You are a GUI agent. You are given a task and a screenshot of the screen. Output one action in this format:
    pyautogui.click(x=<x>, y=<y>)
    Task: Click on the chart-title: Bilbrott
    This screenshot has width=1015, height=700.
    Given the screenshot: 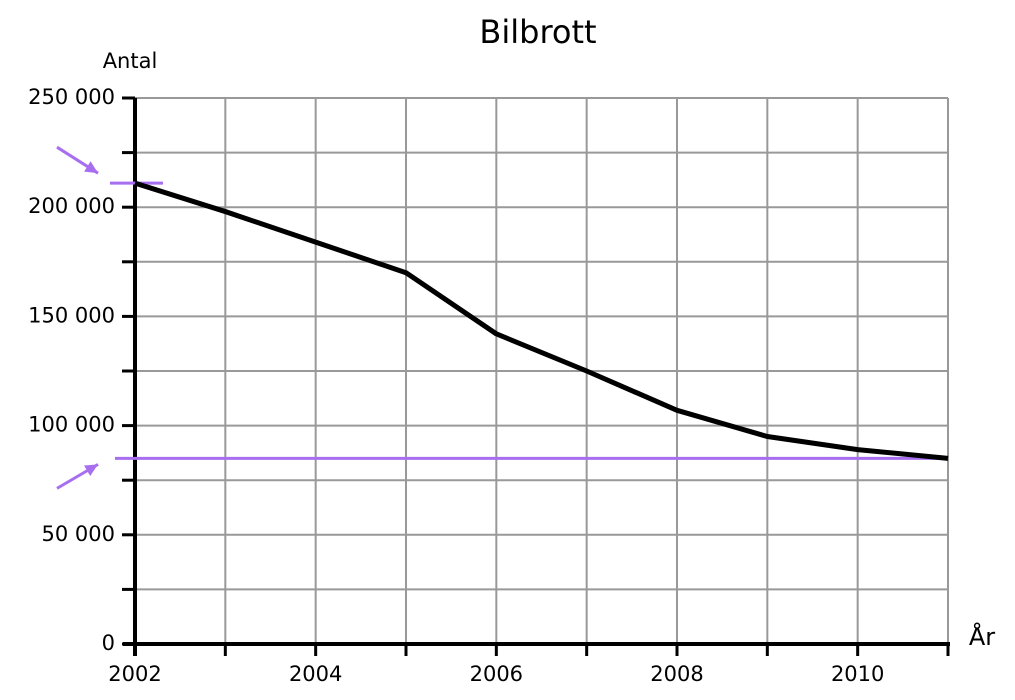 What is the action you would take?
    pyautogui.click(x=537, y=32)
    